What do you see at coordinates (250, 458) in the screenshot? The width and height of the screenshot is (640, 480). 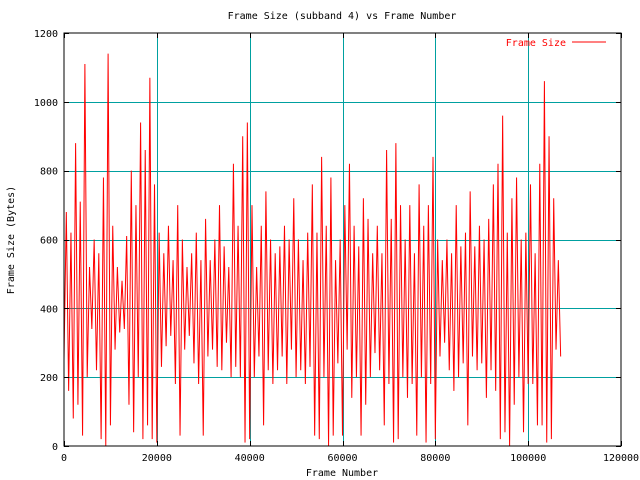 I see `x-tick-label: 40000` at bounding box center [250, 458].